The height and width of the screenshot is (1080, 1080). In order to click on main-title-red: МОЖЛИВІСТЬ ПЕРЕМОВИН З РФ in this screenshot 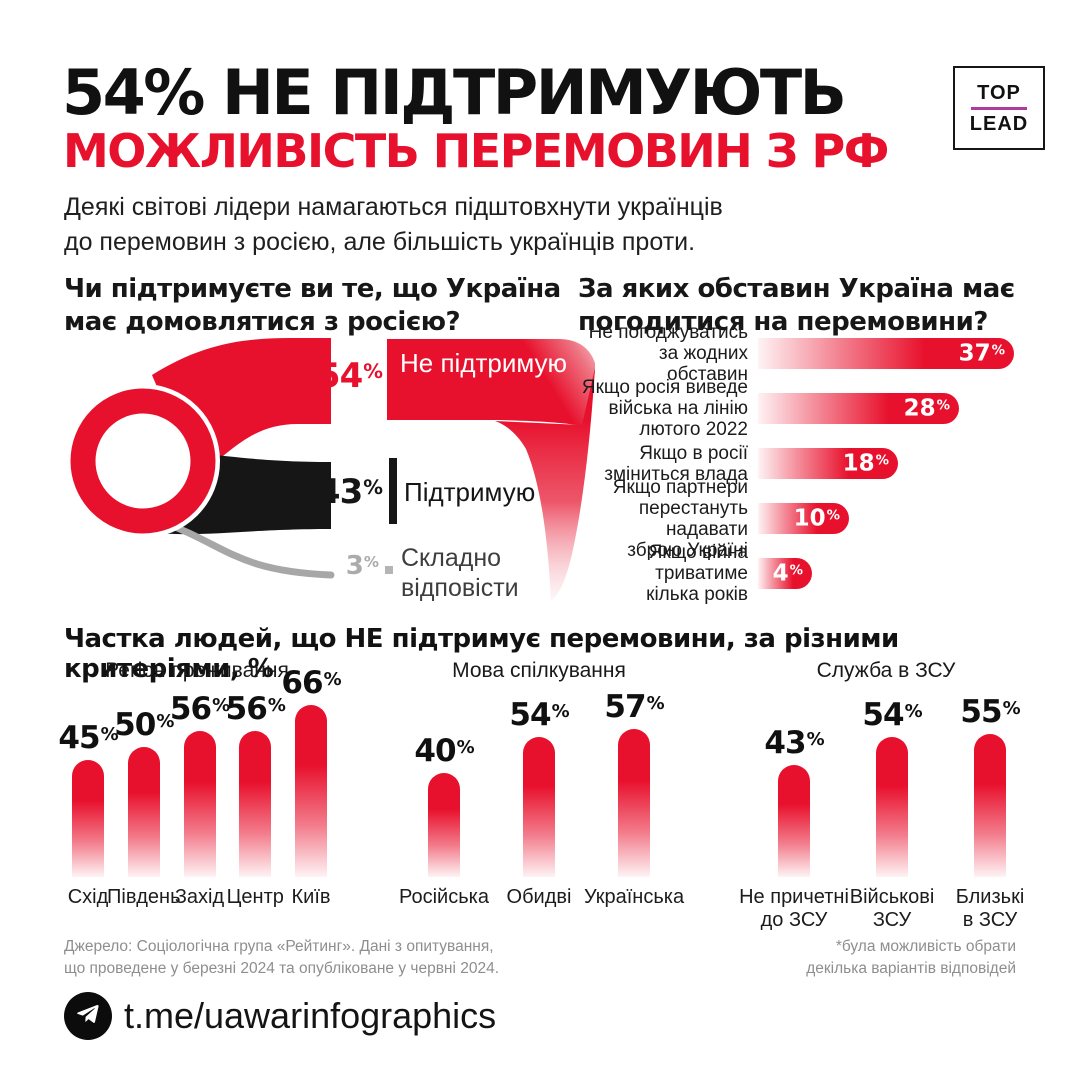, I will do `click(476, 151)`.